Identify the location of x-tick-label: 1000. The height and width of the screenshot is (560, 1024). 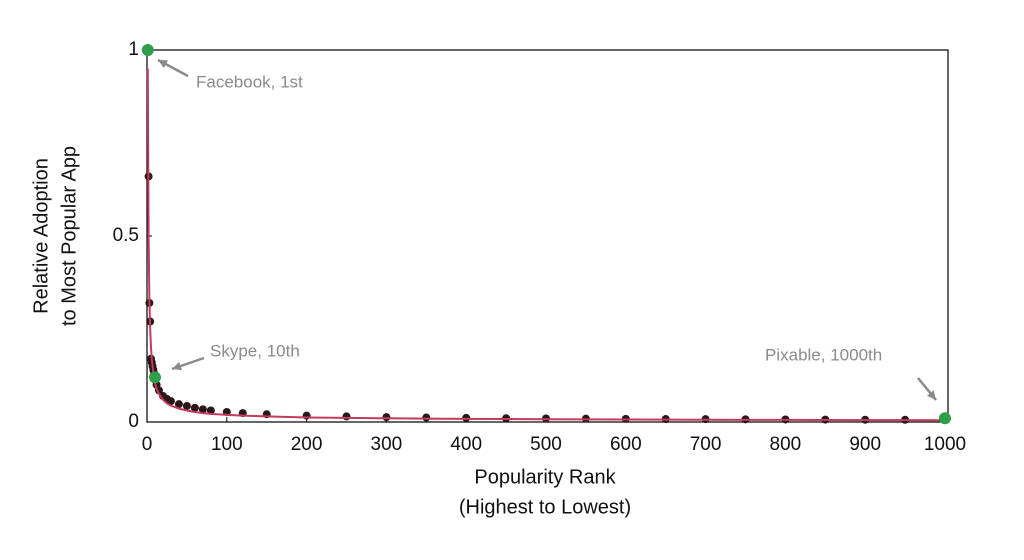
(945, 444).